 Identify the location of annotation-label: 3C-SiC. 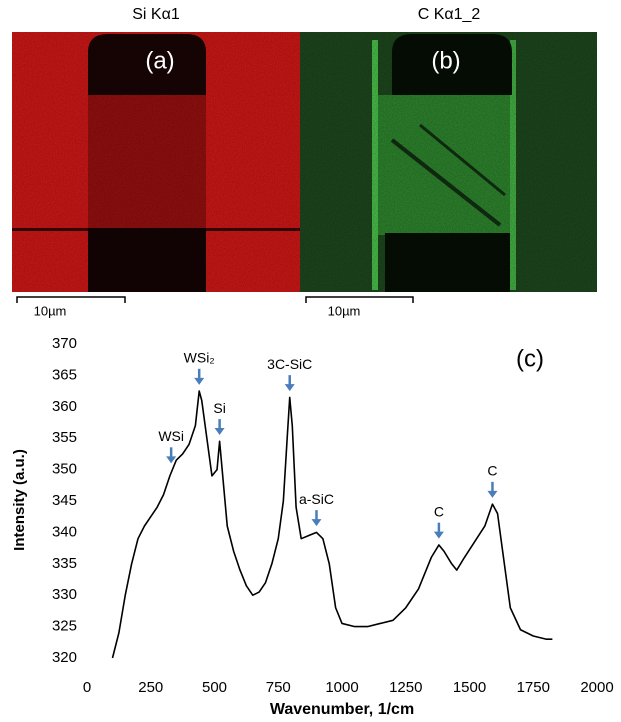
(289, 364).